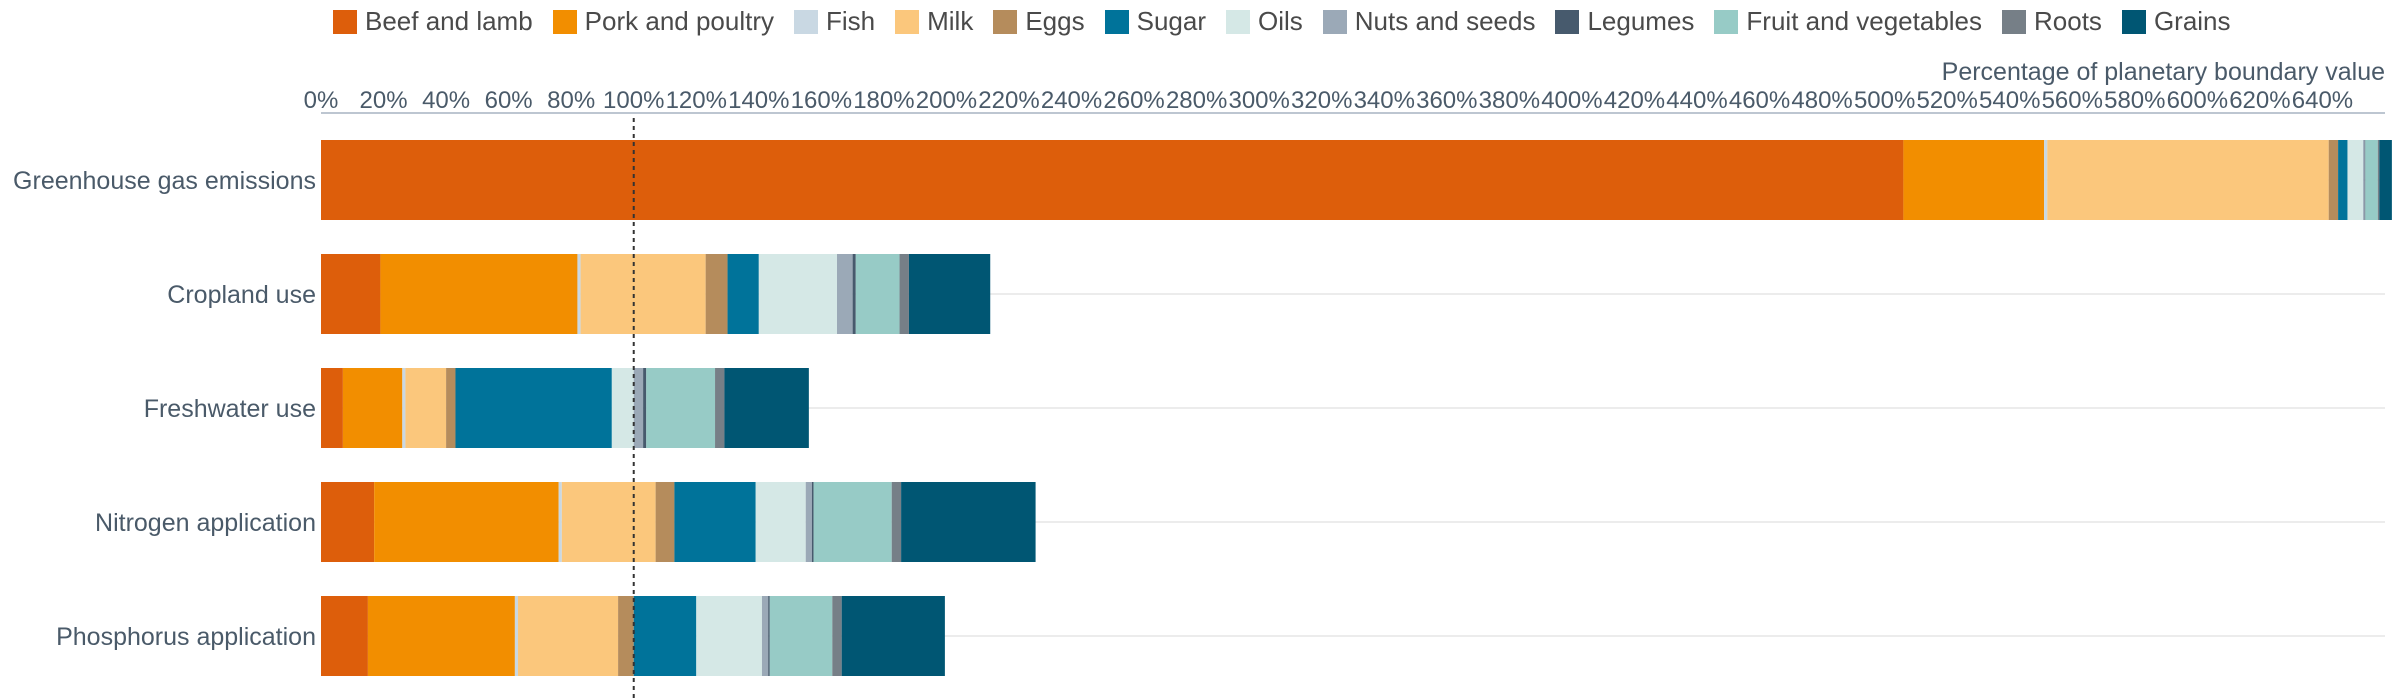 Image resolution: width=2400 pixels, height=700 pixels. What do you see at coordinates (950, 21) in the screenshot?
I see `legend-label: Milk` at bounding box center [950, 21].